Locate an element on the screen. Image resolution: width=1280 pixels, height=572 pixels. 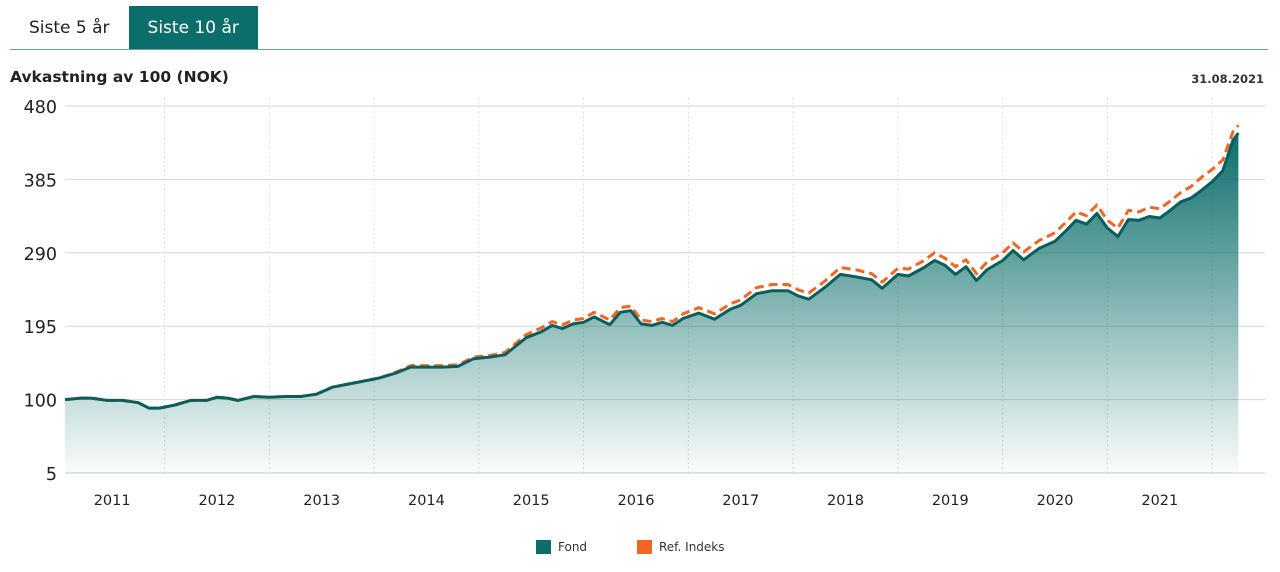
y-tick-label: 100 is located at coordinates (40, 402).